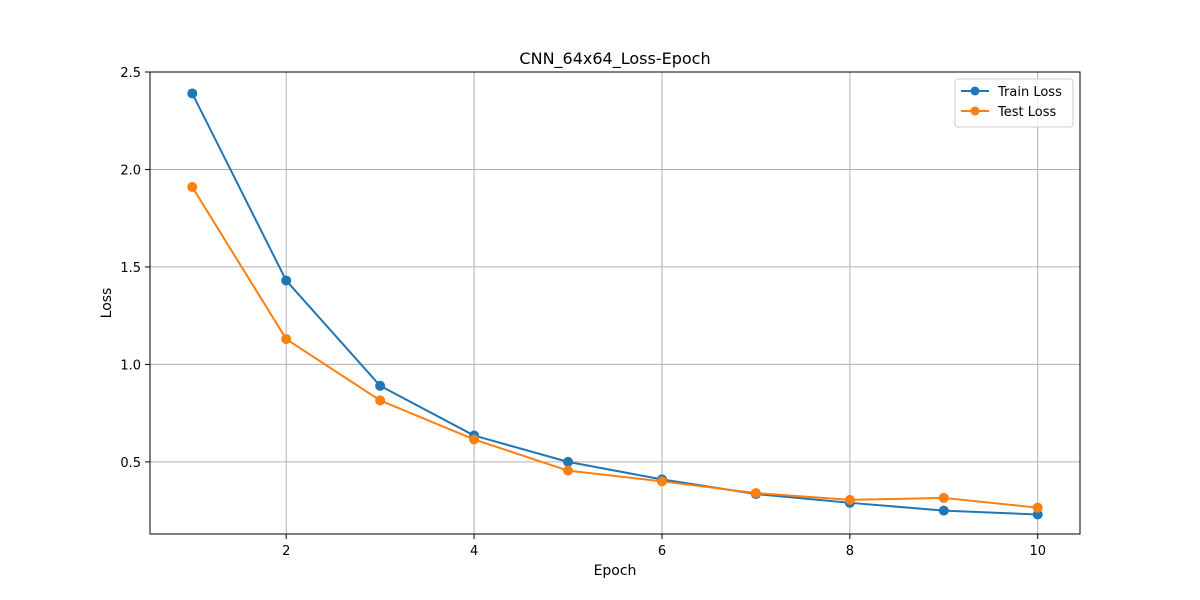 Image resolution: width=1200 pixels, height=600 pixels. Describe the element at coordinates (615, 571) in the screenshot. I see `x-axis-label: Epoch` at that location.